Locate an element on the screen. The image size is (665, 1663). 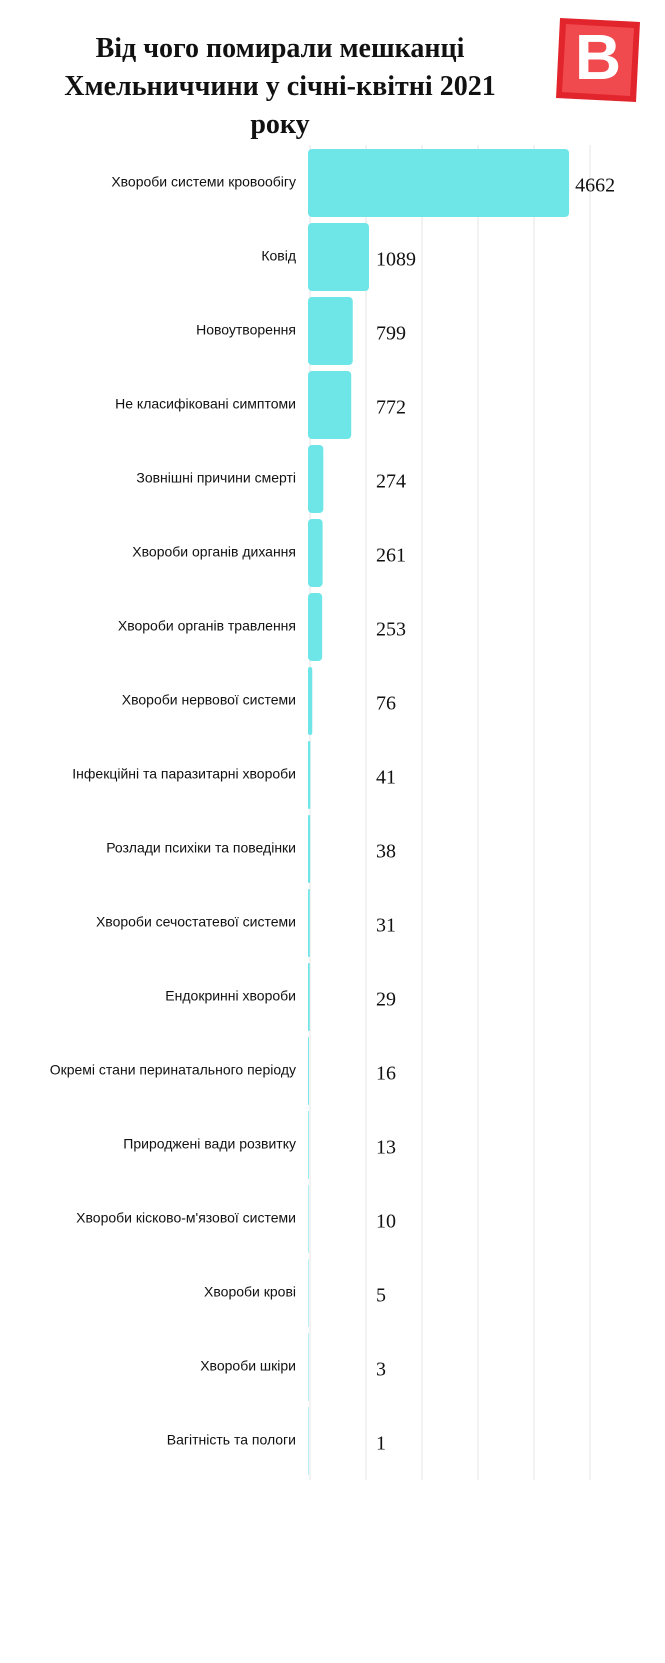
category-label: Ендокринні хвороби is located at coordinates (230, 996).